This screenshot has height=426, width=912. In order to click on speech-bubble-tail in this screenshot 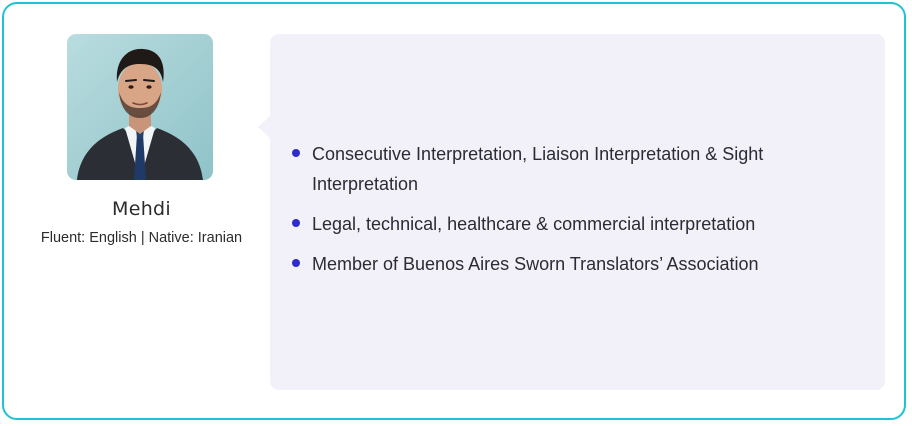, I will do `click(264, 127)`.